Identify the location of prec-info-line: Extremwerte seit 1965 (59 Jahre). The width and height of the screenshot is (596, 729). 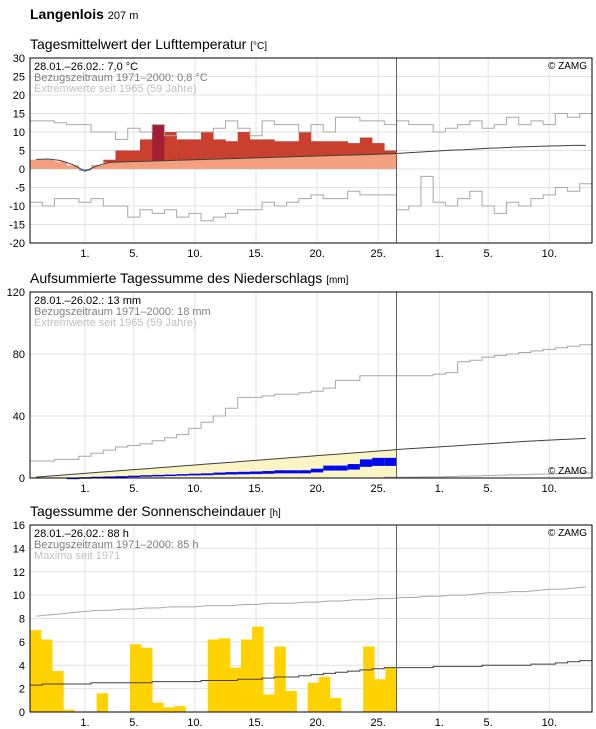
(115, 323).